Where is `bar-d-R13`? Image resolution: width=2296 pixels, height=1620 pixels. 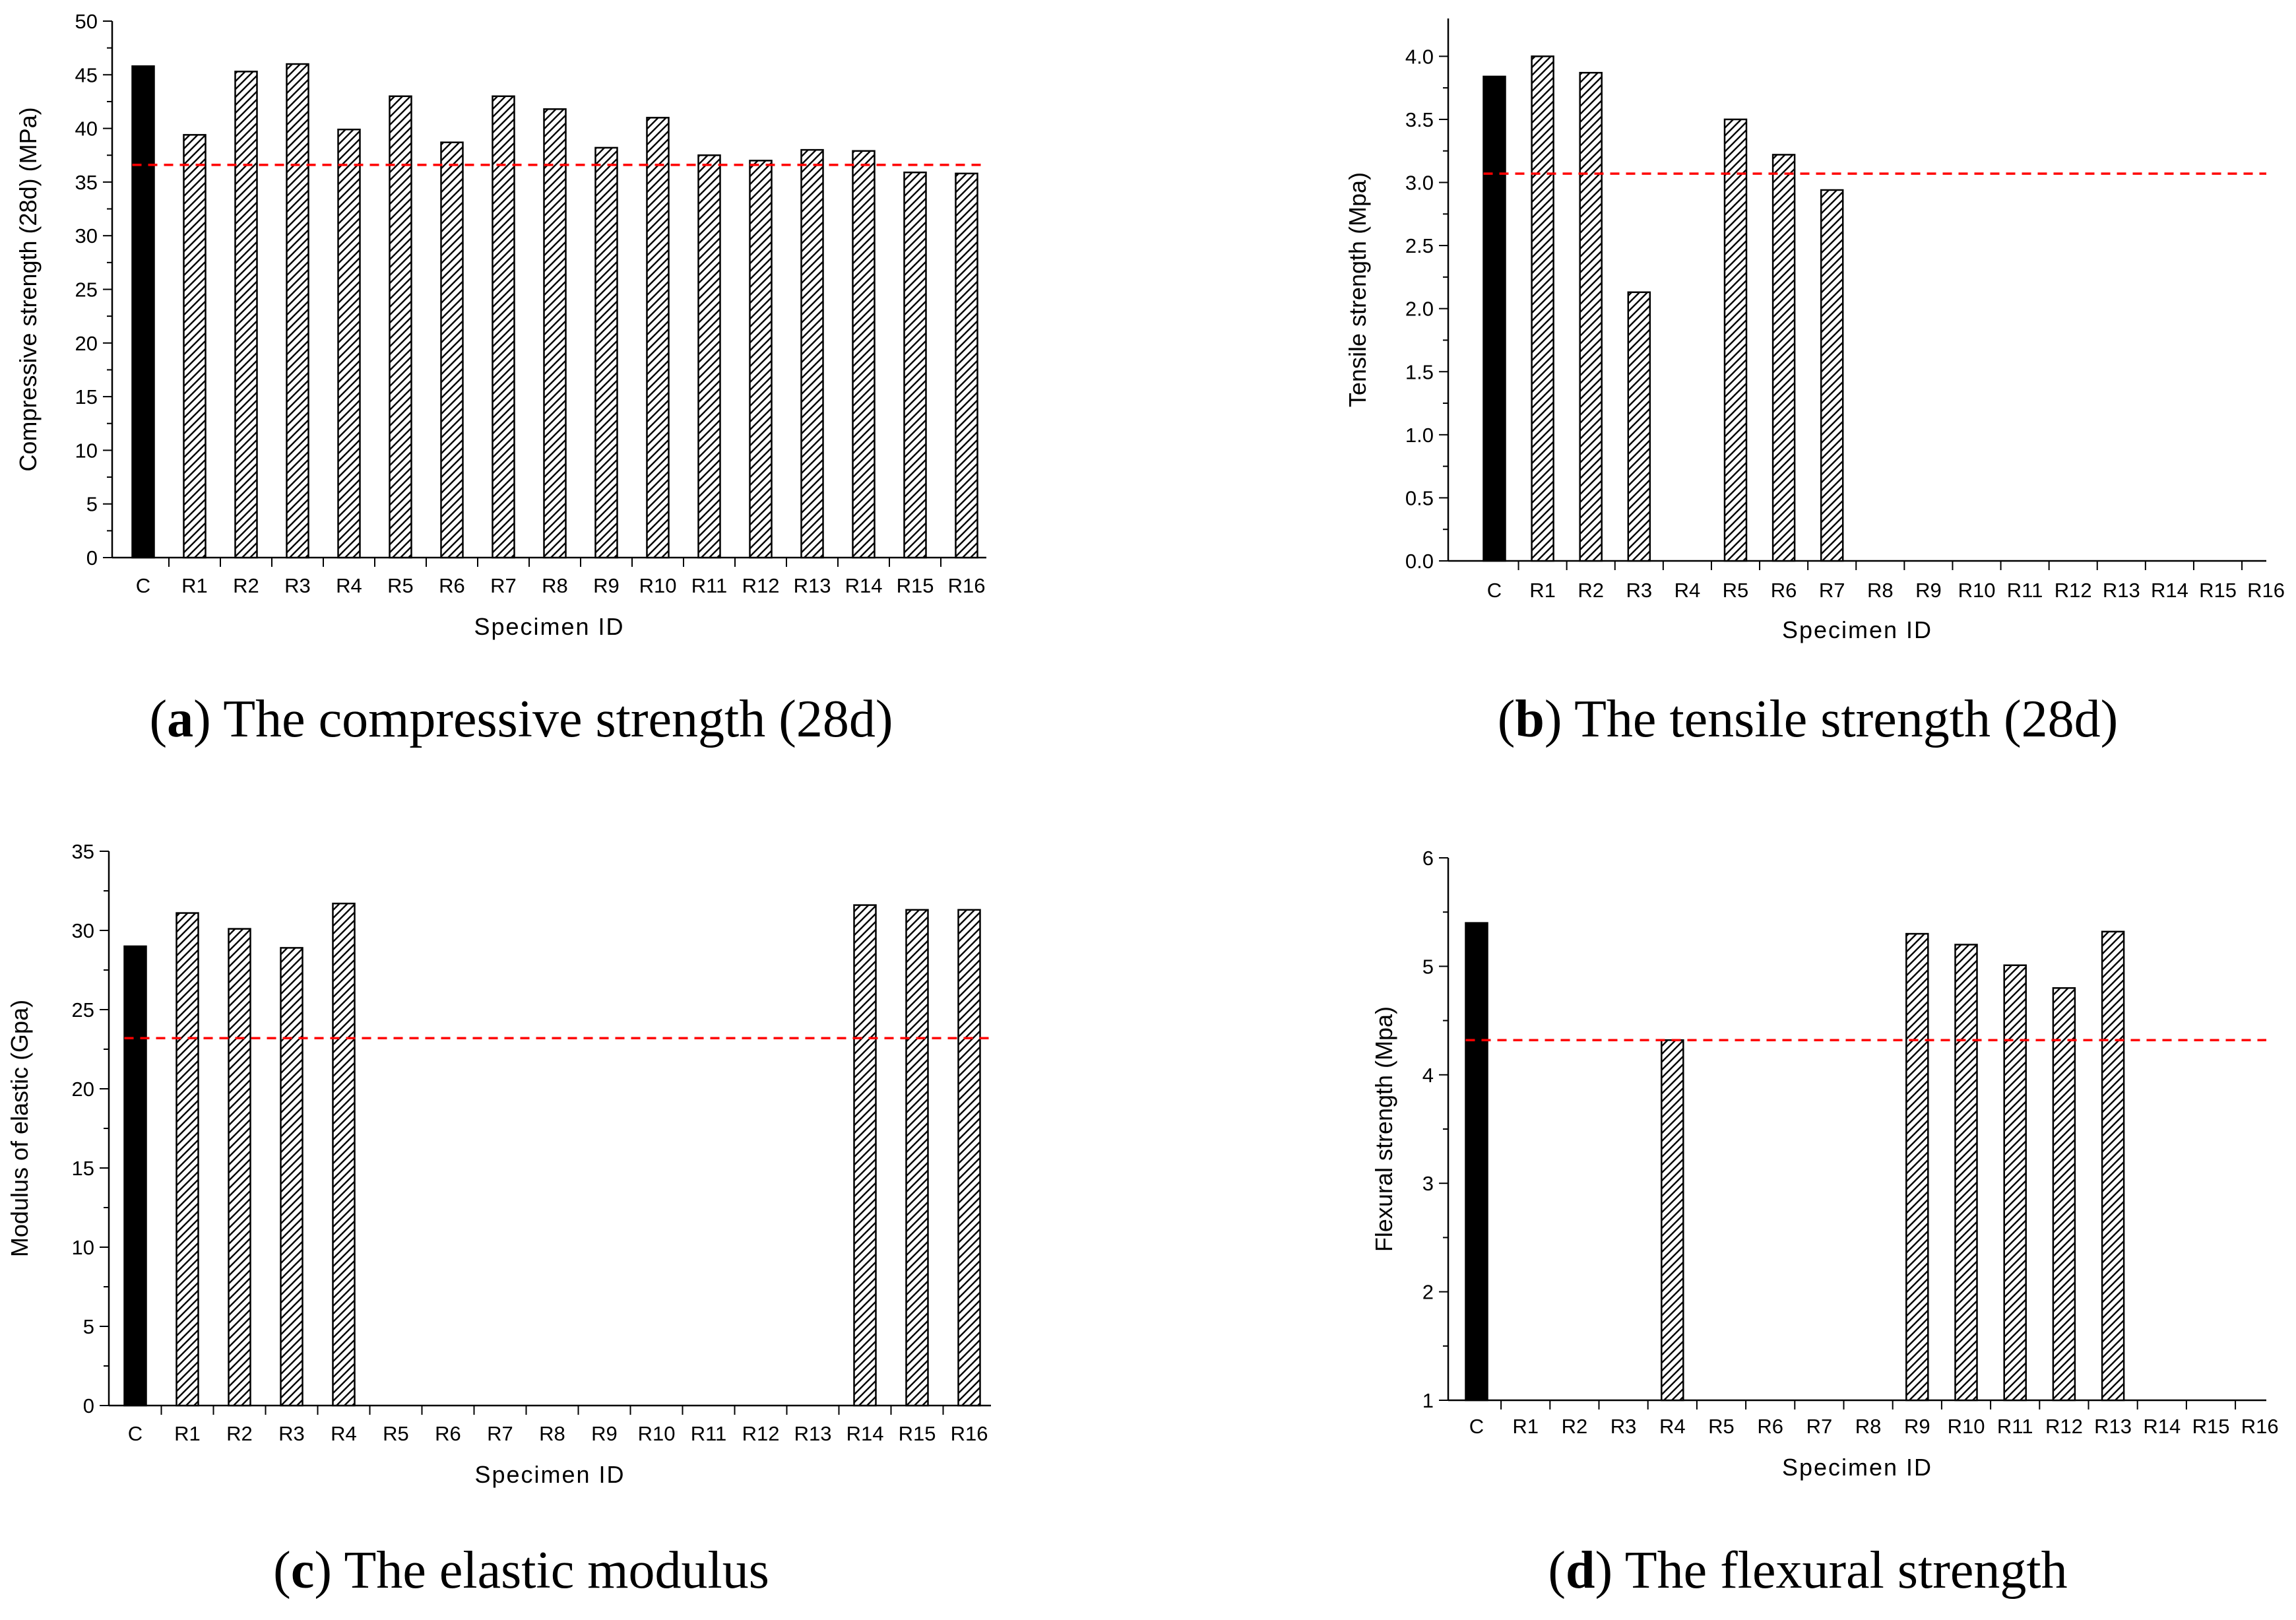 bar-d-R13 is located at coordinates (2113, 1166).